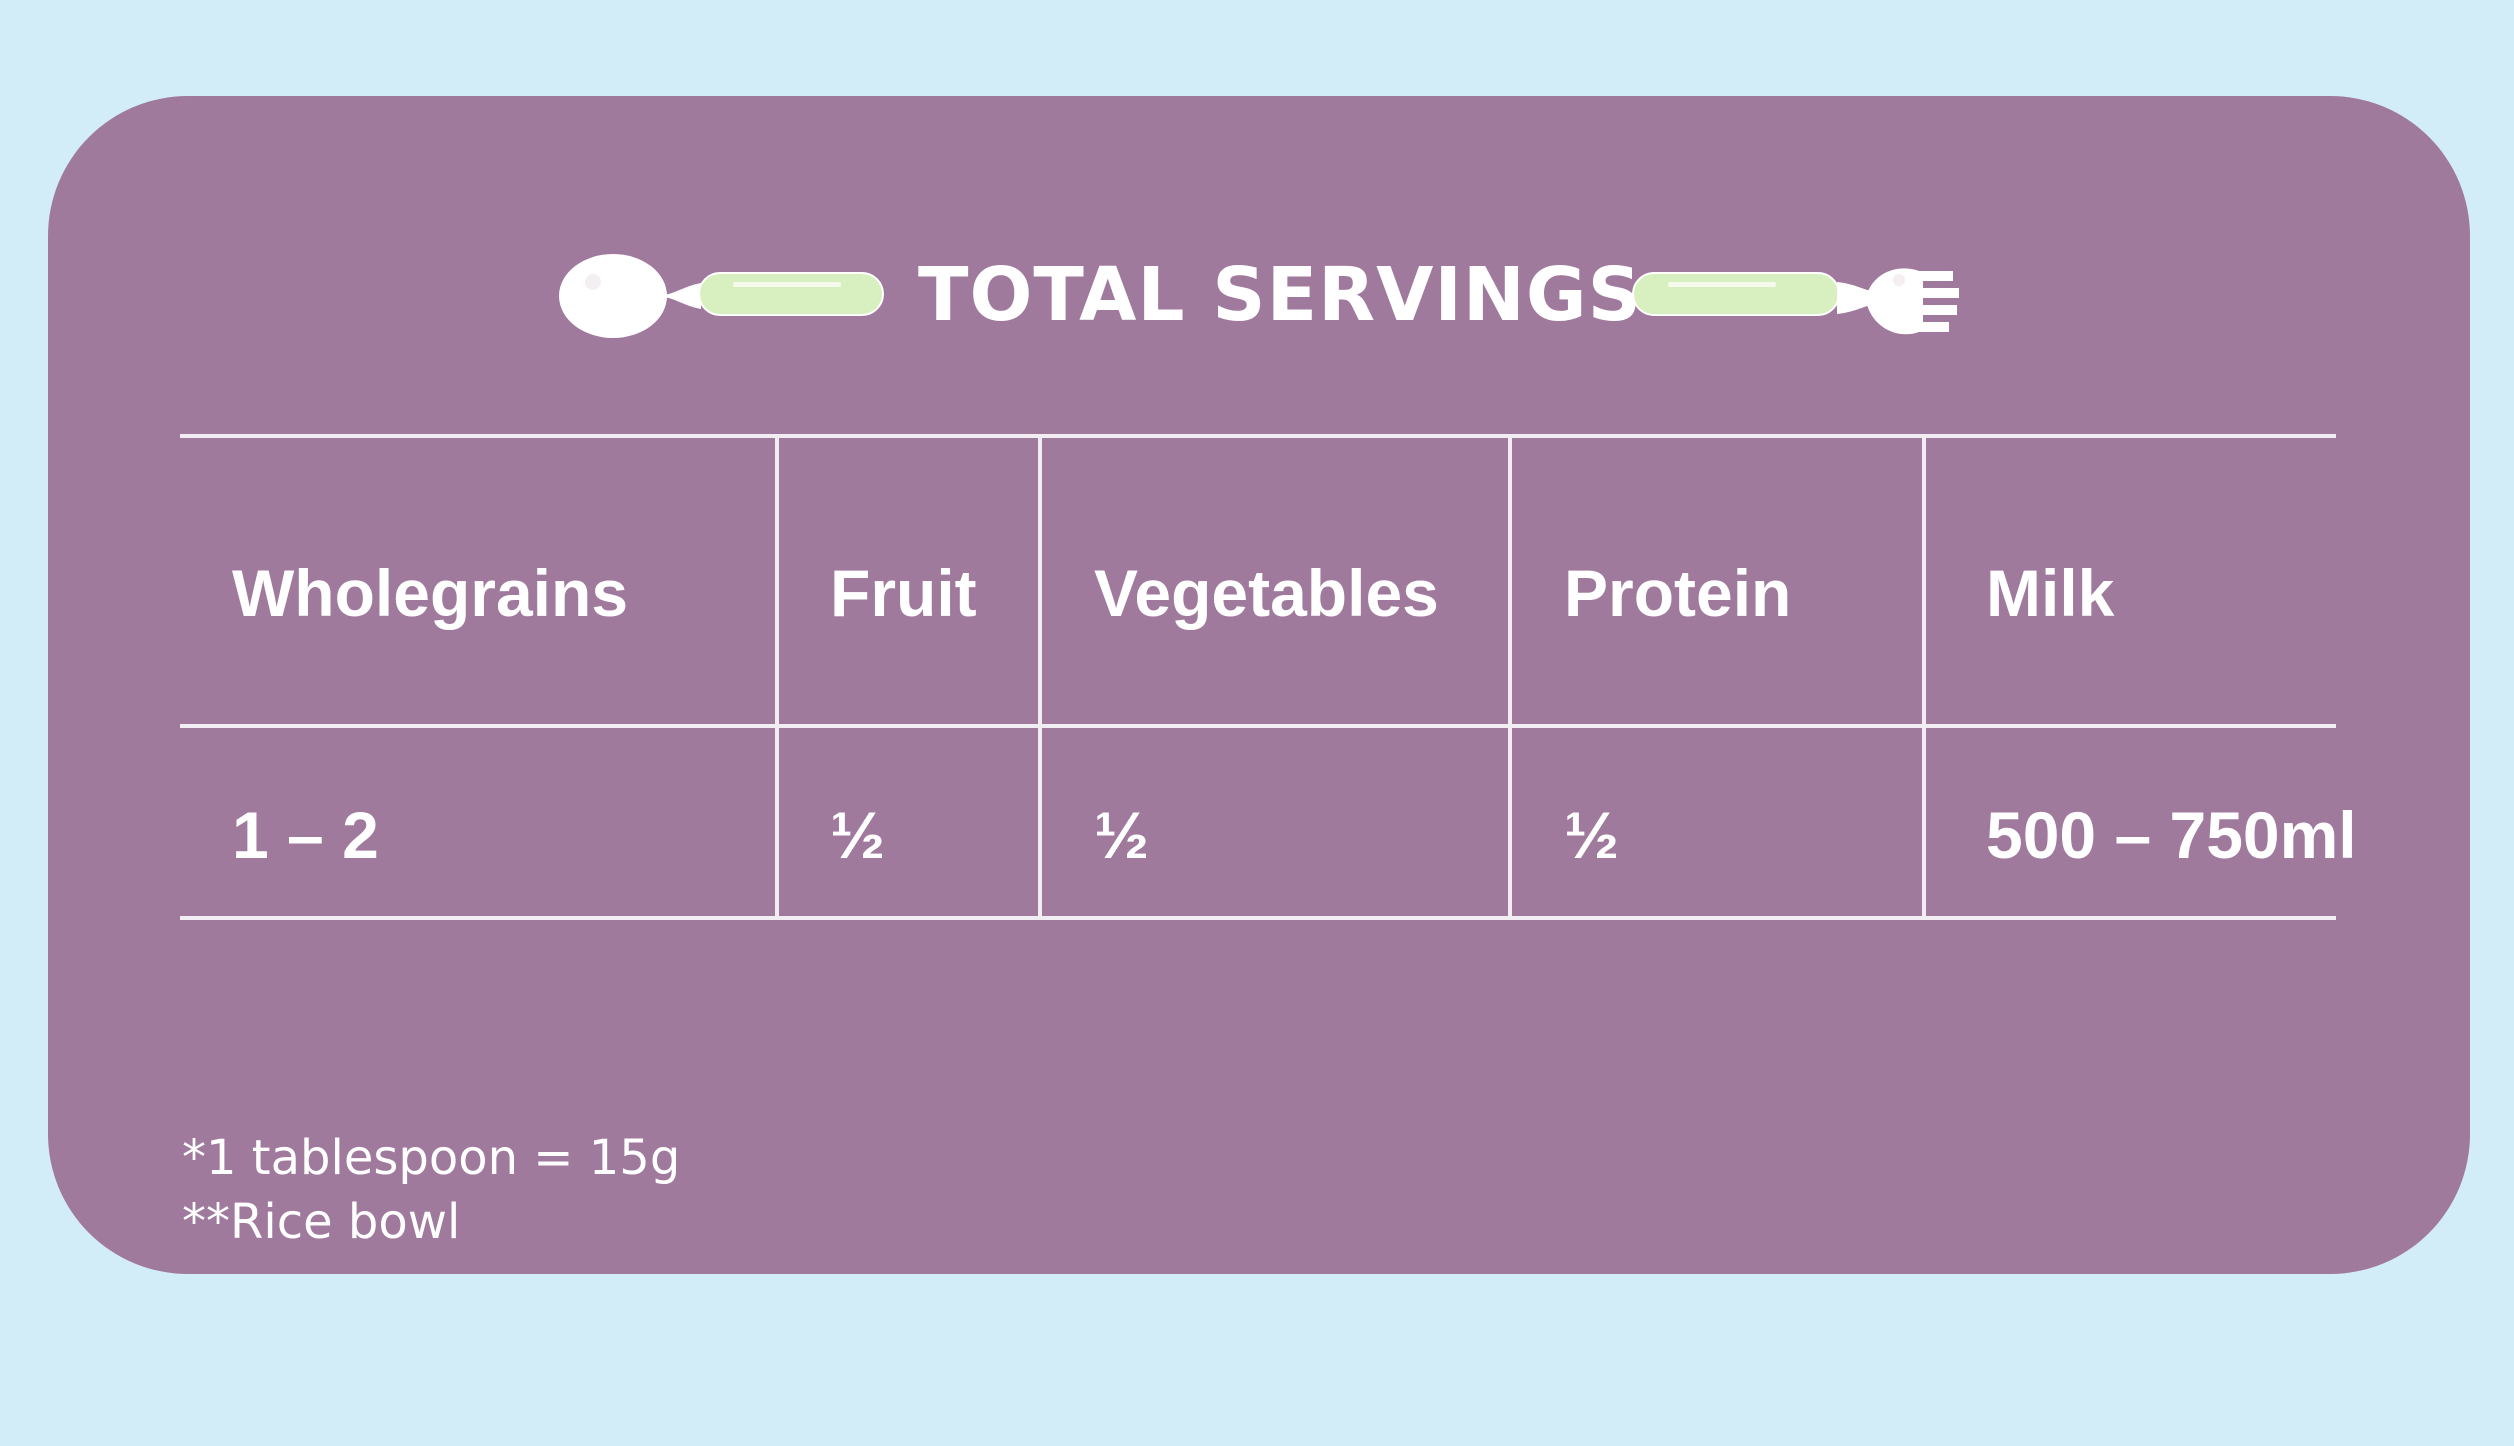 This screenshot has height=1446, width=2514. What do you see at coordinates (431, 1158) in the screenshot?
I see `tablespoon-note: *1 tablespoon = 15g` at bounding box center [431, 1158].